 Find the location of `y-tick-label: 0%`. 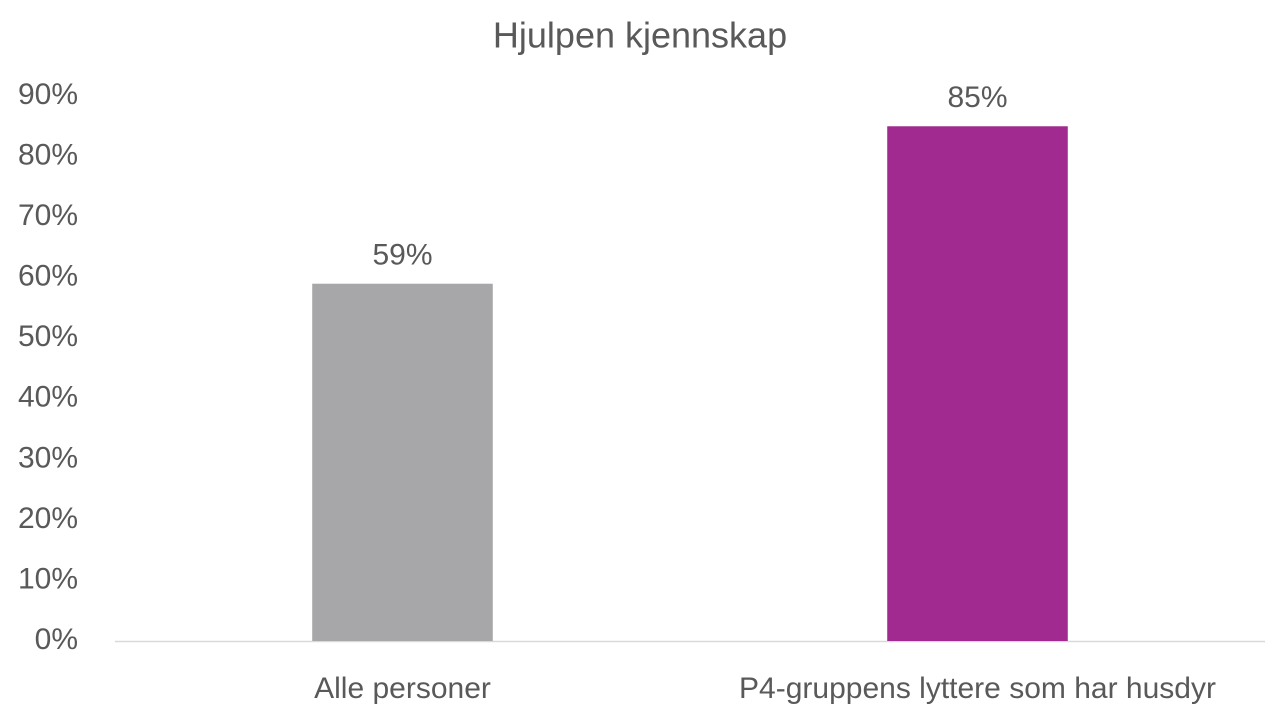

y-tick-label: 0% is located at coordinates (56, 639).